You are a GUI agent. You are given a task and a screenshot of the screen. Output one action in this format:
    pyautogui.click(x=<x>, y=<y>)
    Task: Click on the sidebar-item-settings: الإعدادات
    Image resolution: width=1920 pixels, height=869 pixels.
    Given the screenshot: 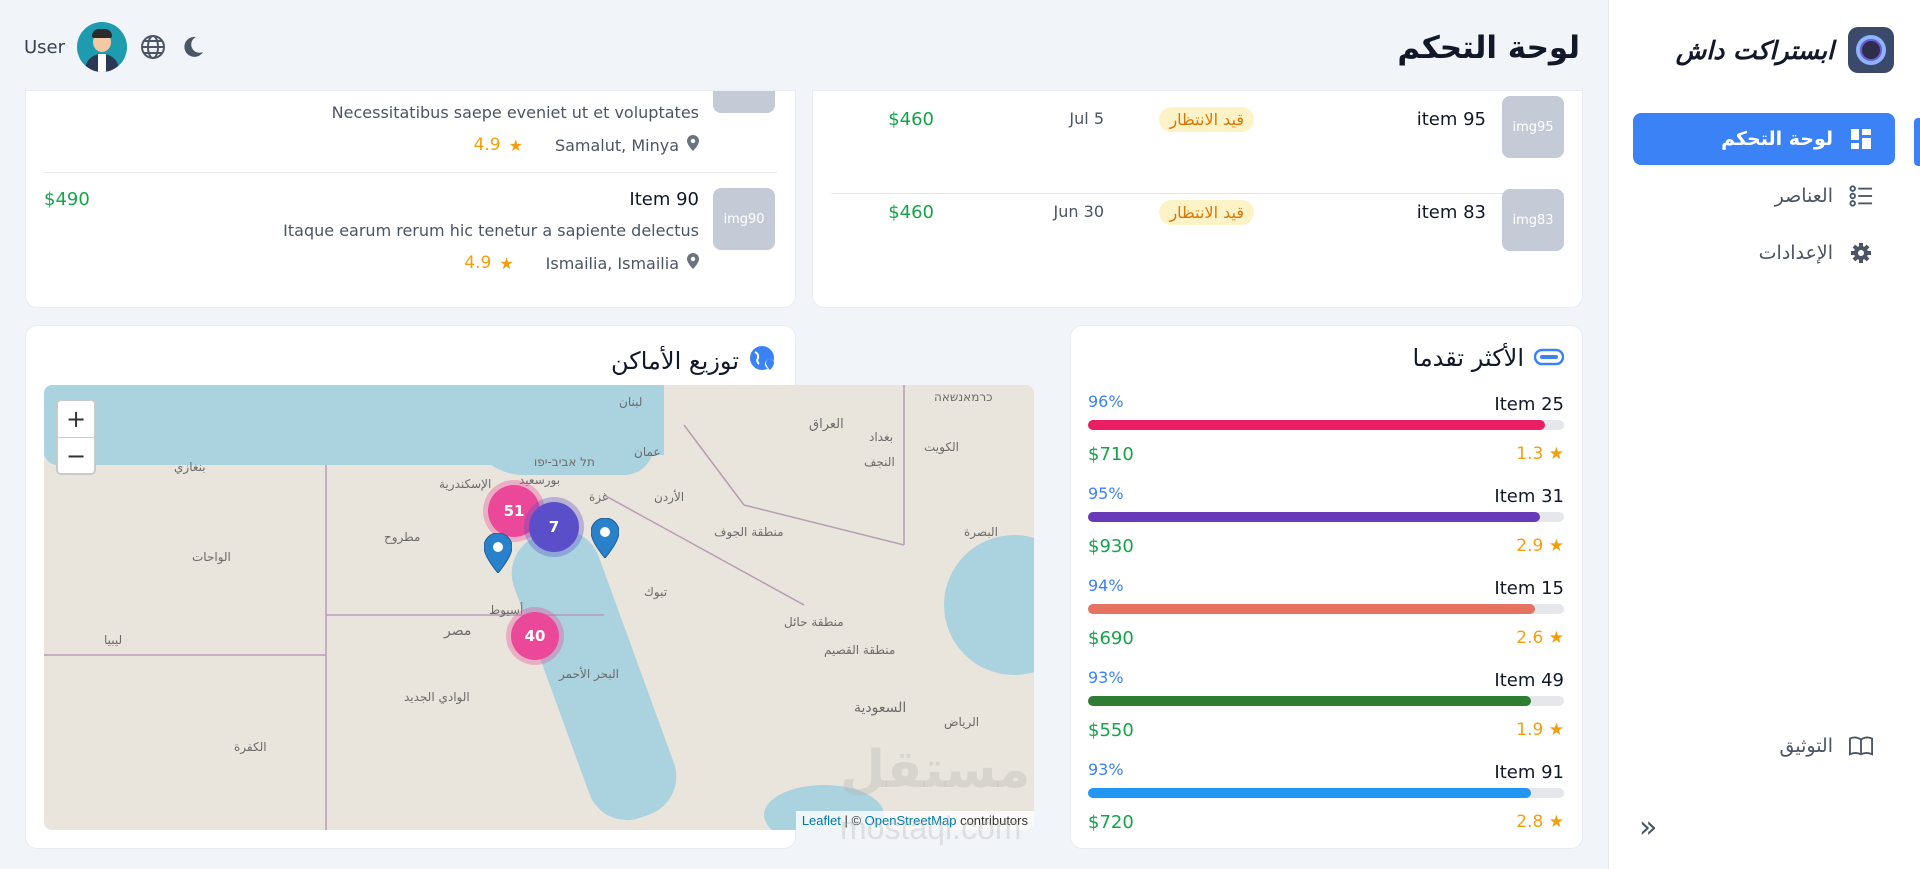 What is the action you would take?
    pyautogui.click(x=1764, y=253)
    